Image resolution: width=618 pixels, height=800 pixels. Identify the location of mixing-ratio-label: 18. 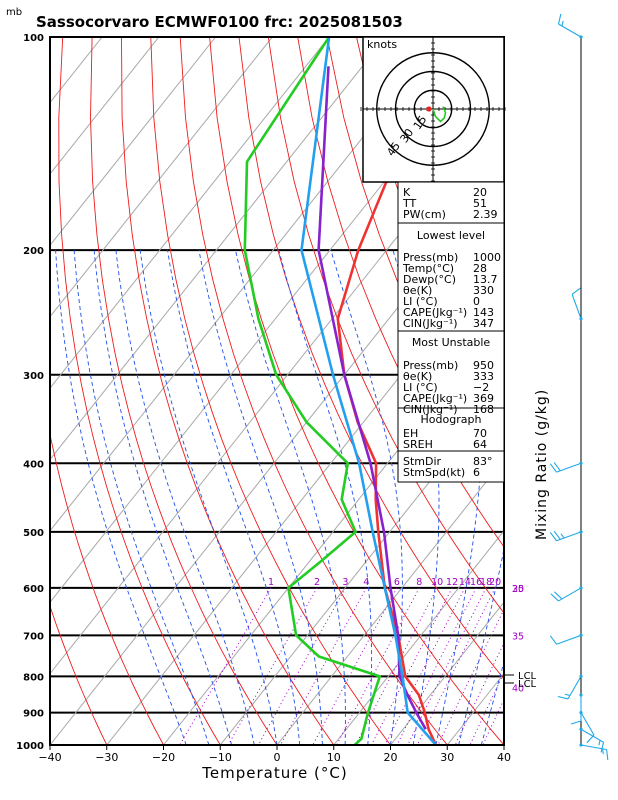
(486, 582).